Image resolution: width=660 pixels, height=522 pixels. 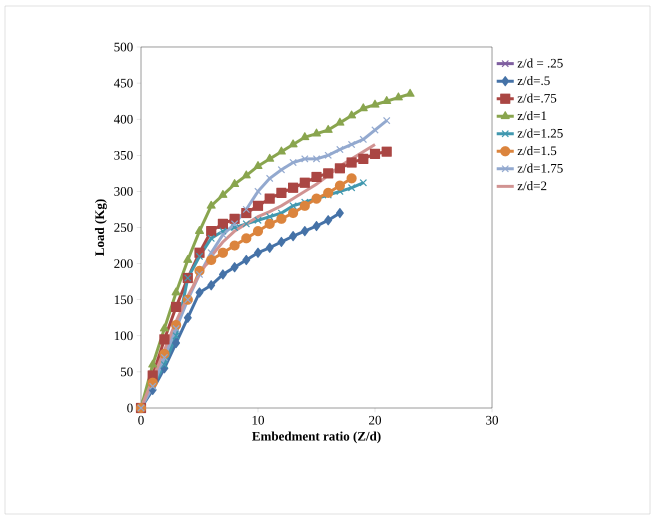 I want to click on y-tick-label: 400, so click(x=123, y=119).